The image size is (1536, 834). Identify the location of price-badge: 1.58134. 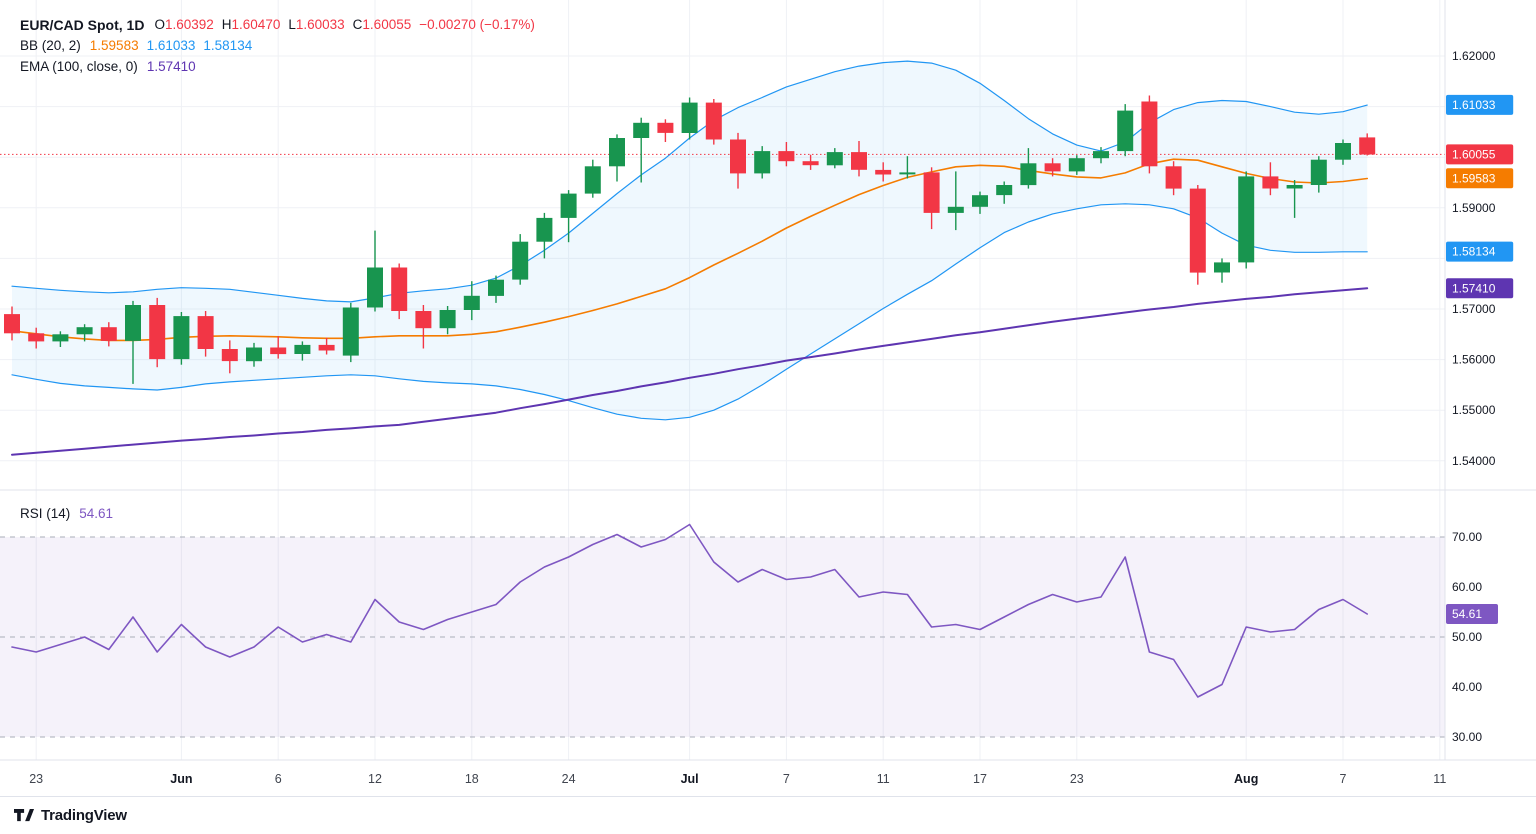
(1480, 251).